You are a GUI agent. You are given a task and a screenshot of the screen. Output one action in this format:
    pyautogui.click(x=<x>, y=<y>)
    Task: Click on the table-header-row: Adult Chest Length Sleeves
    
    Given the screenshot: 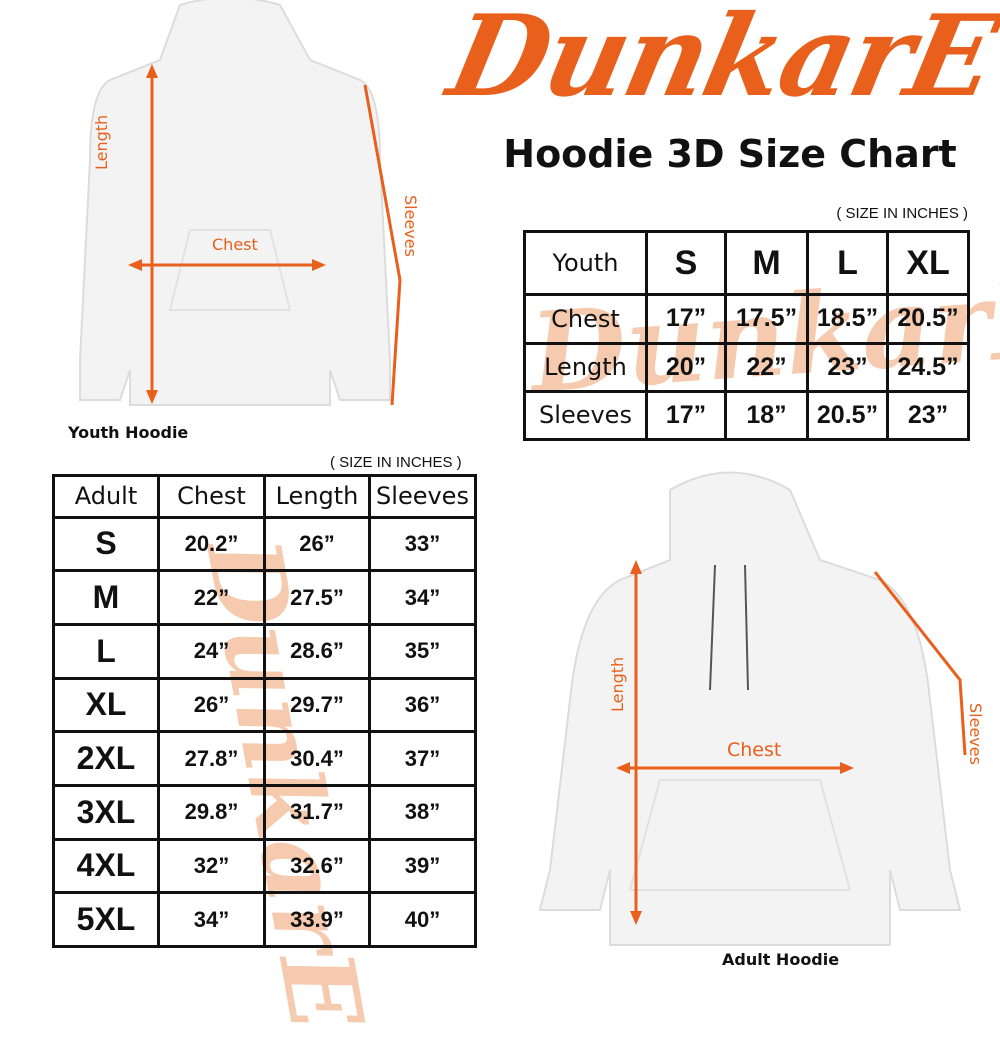 What is the action you would take?
    pyautogui.click(x=264, y=496)
    